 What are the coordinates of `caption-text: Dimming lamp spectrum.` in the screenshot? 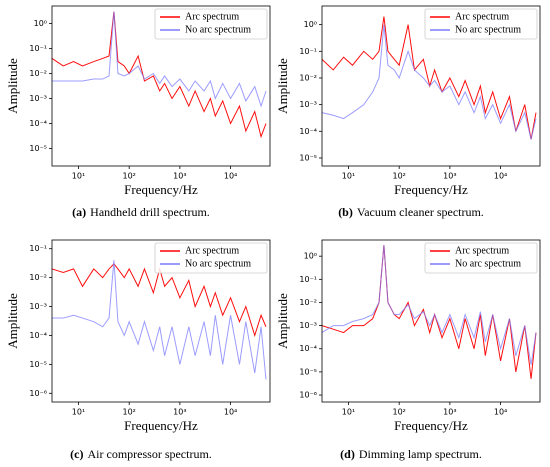 It's located at (420, 454).